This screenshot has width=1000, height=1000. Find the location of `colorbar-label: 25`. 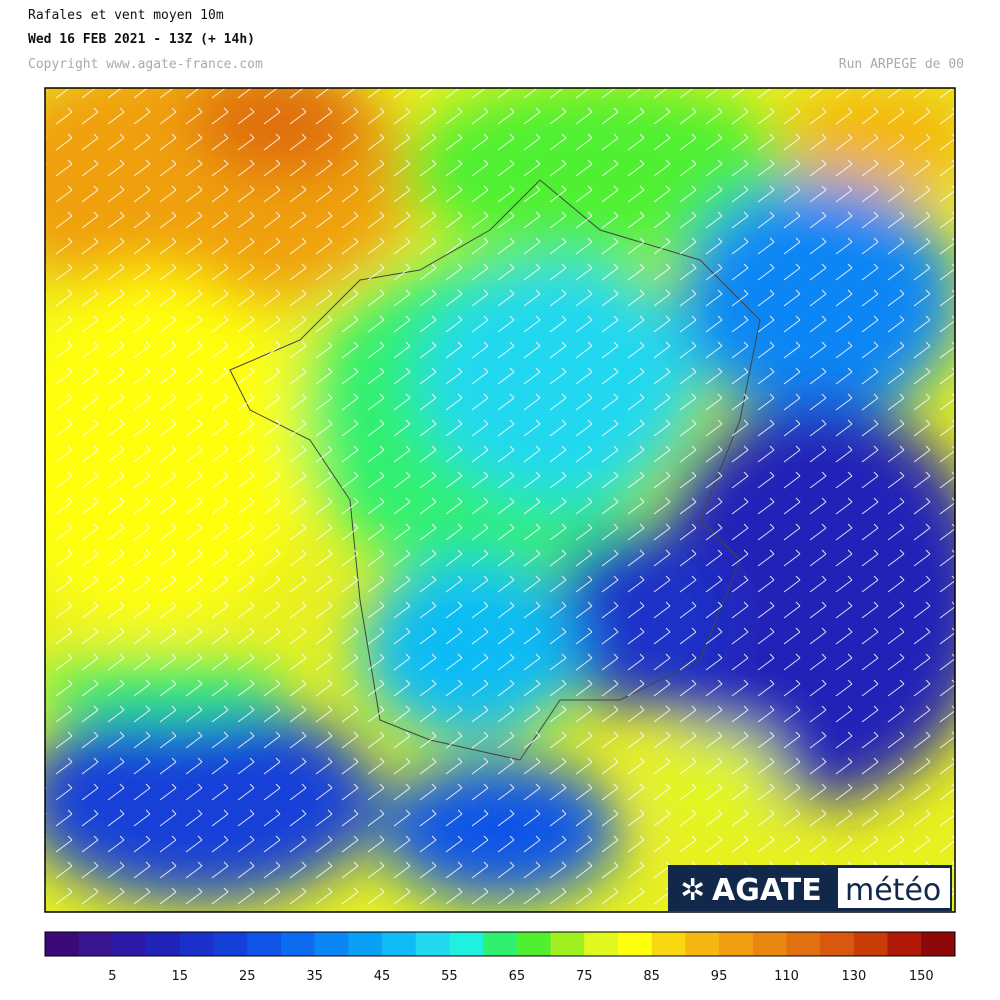

colorbar-label: 25 is located at coordinates (247, 976).